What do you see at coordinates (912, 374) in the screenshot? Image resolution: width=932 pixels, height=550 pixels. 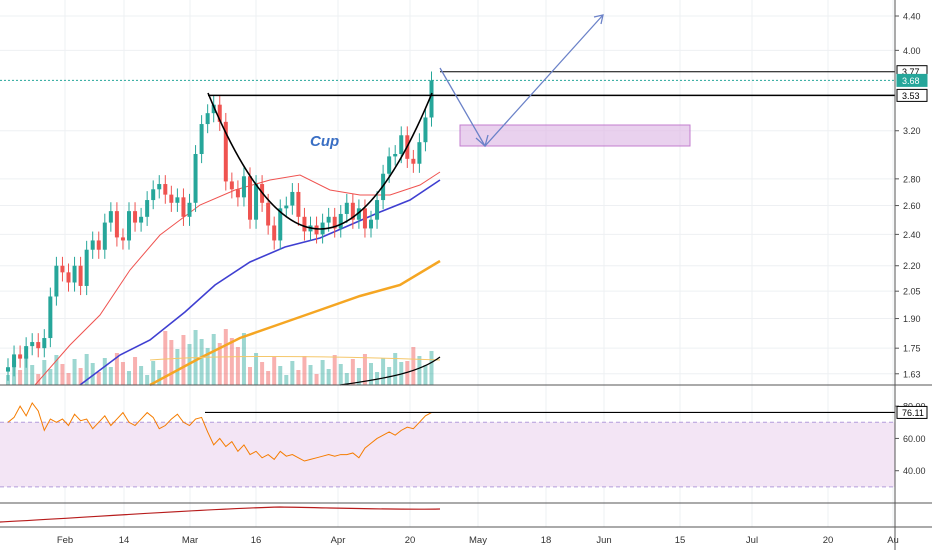 I see `price-tick-label: 1.63` at bounding box center [912, 374].